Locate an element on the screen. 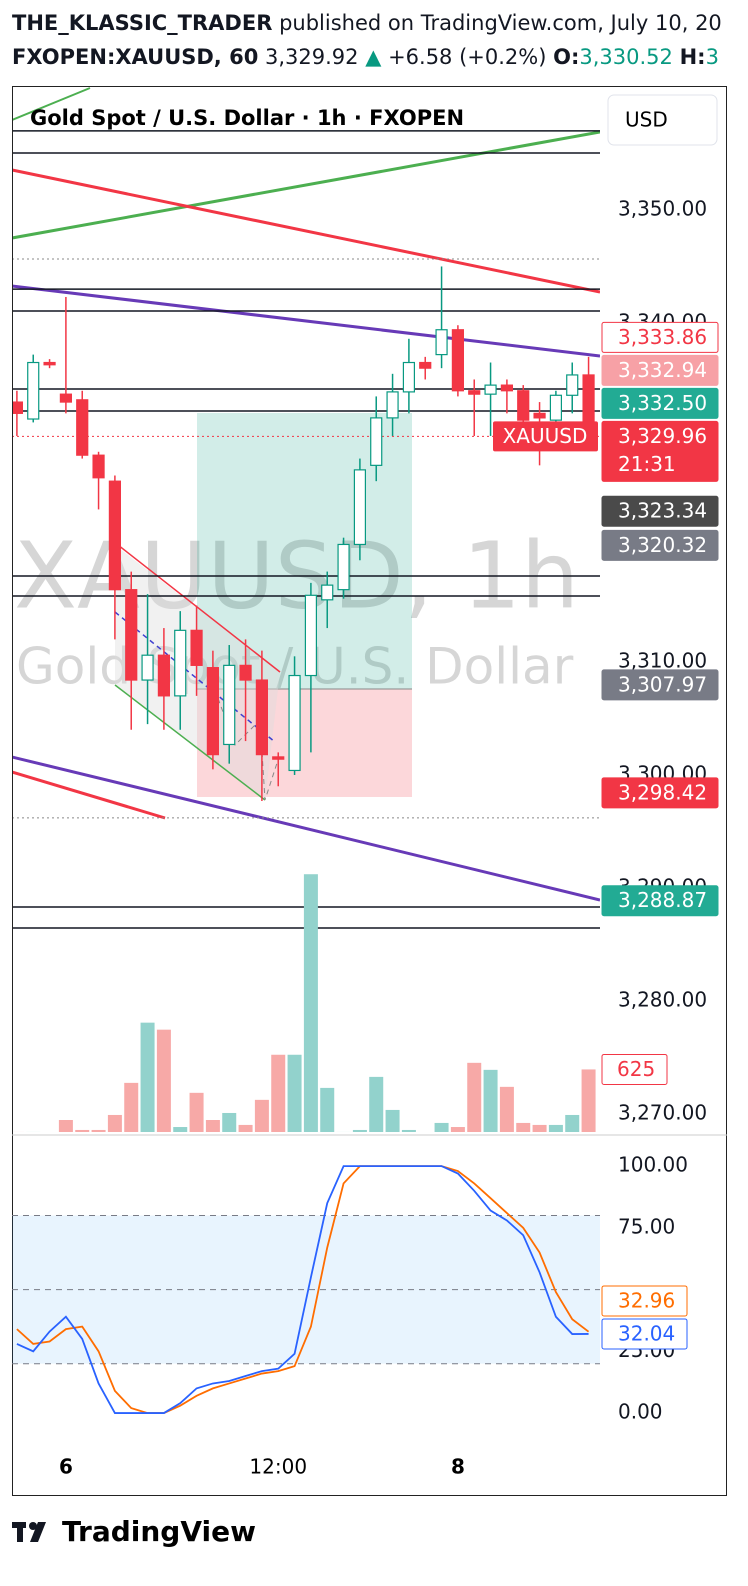  wedge-mid is located at coordinates (195, 677).